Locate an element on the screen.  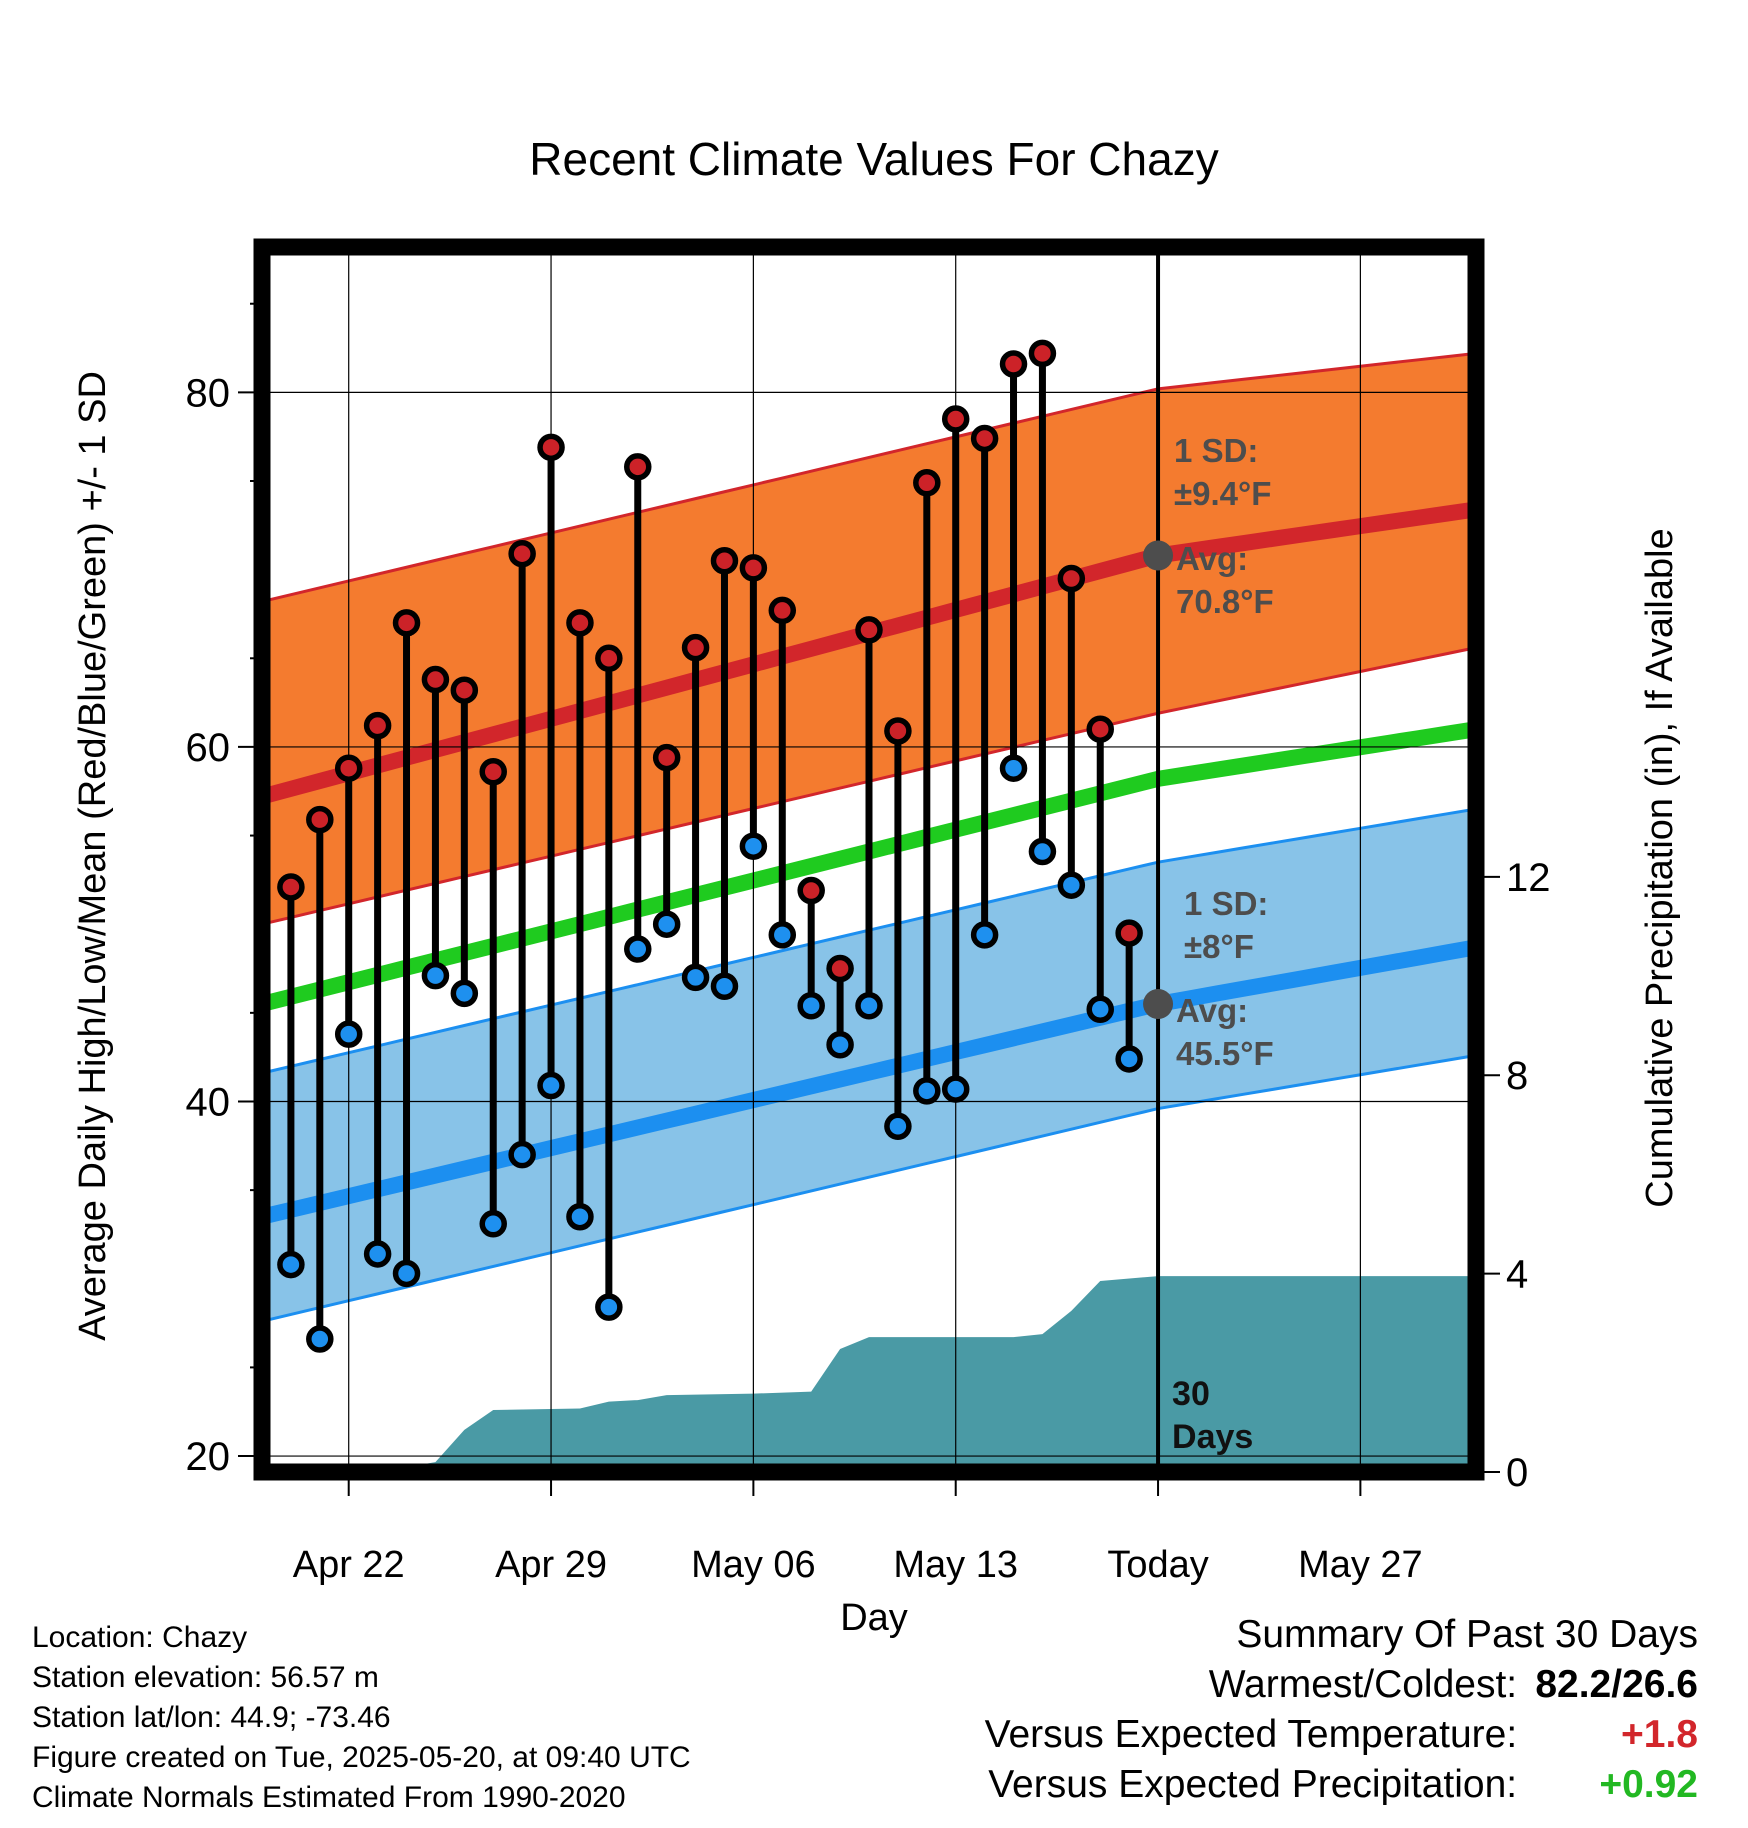
x-tick-label: May 06 is located at coordinates (753, 1565).